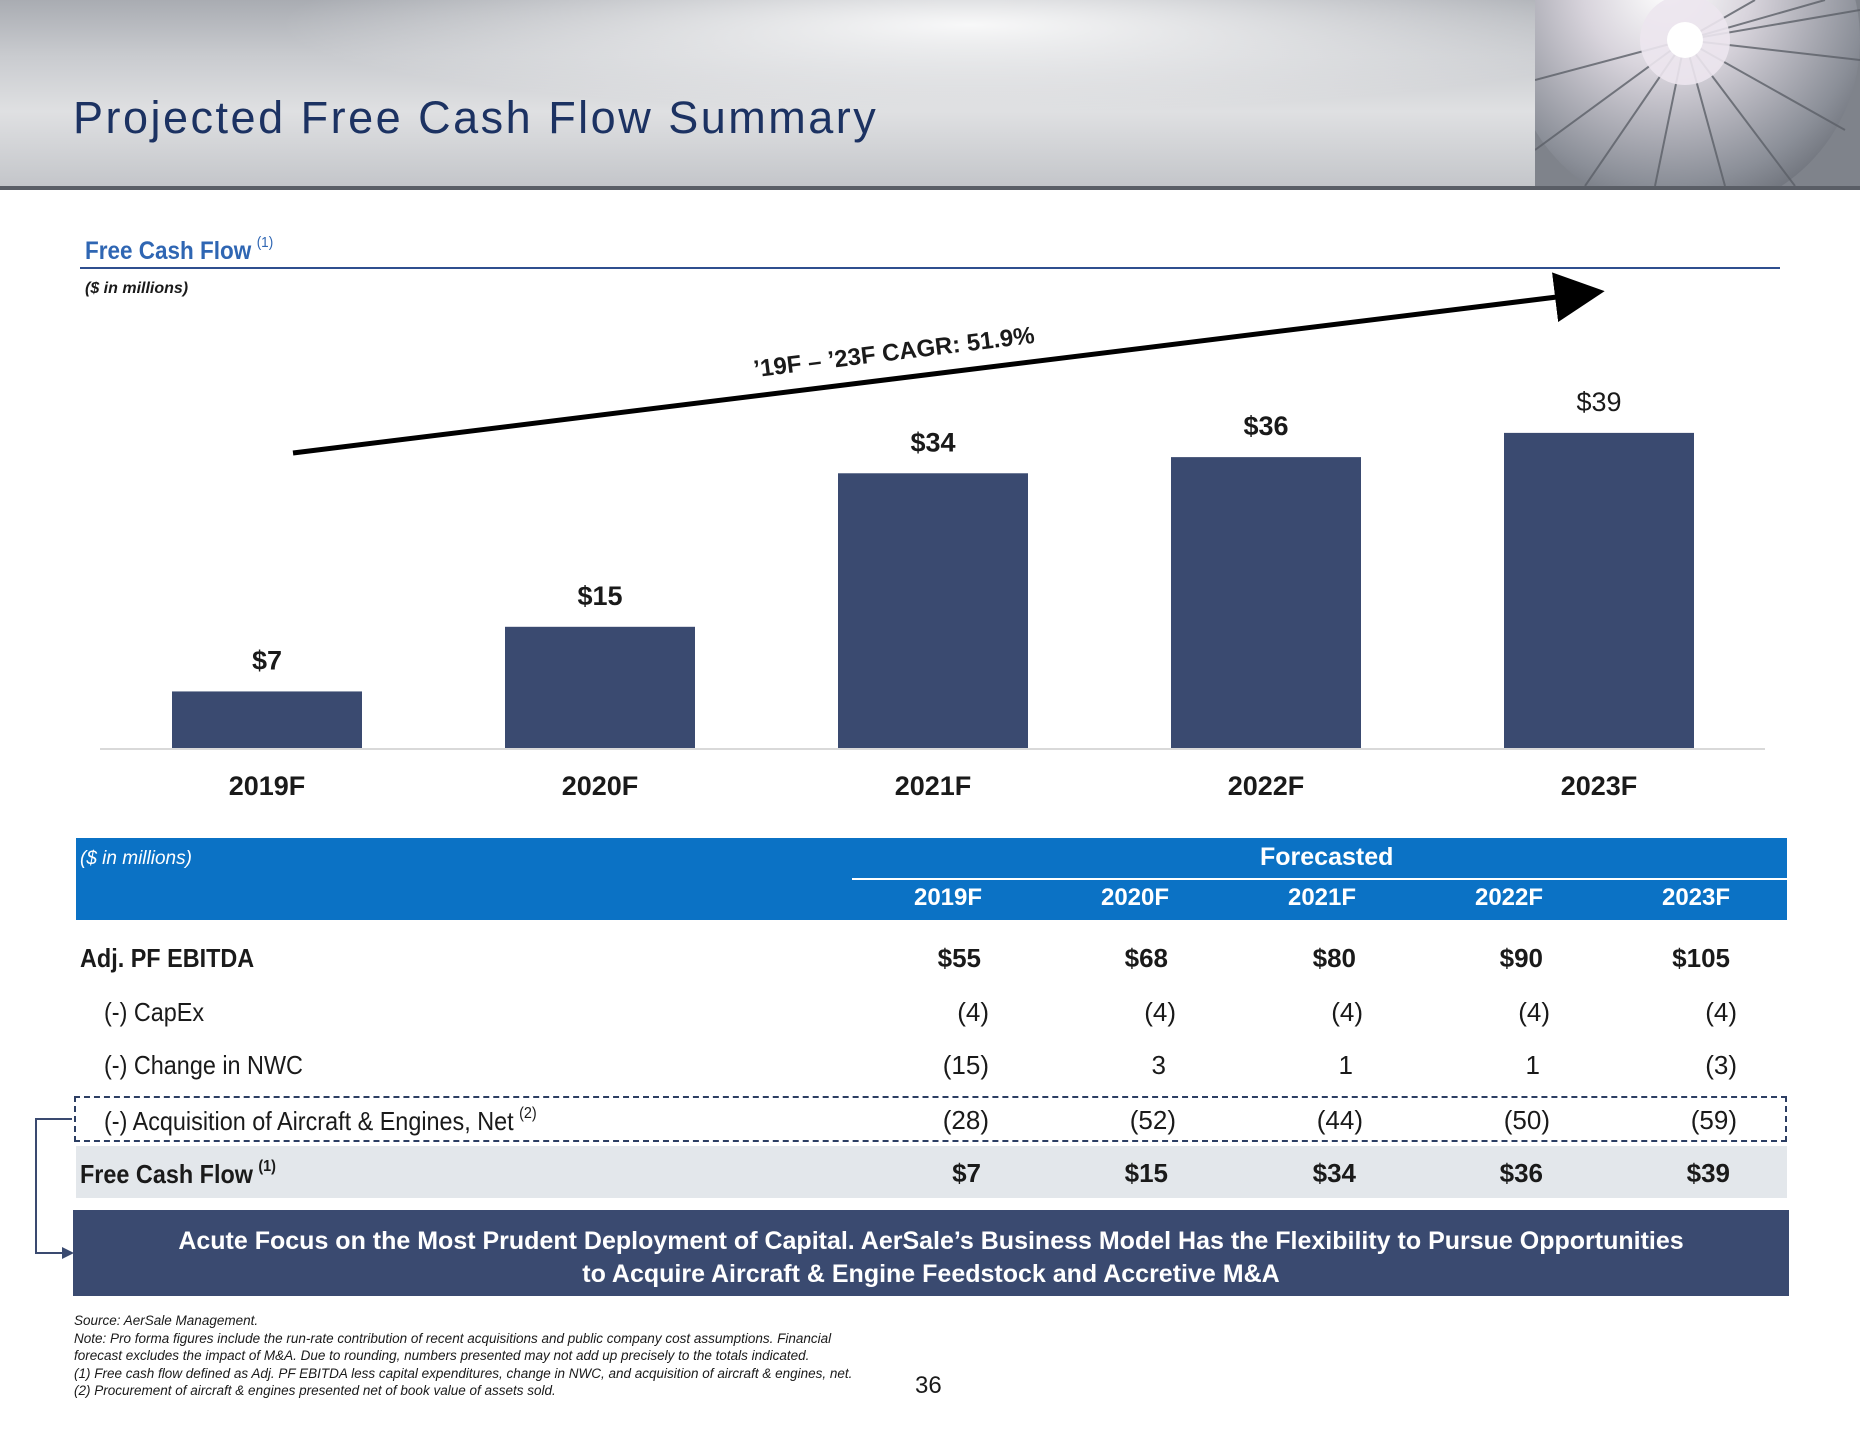 The height and width of the screenshot is (1440, 1860). What do you see at coordinates (948, 897) in the screenshot?
I see `column-header: 2019F` at bounding box center [948, 897].